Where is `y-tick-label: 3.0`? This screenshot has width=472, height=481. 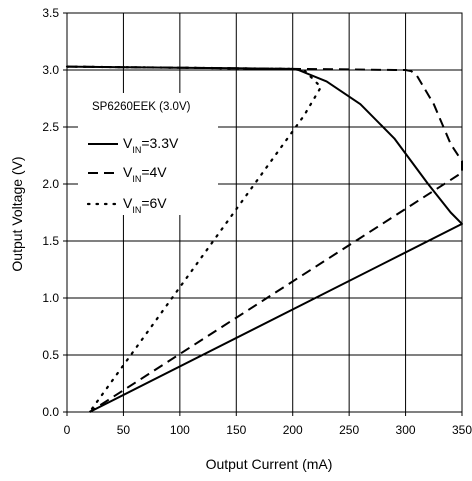 y-tick-label: 3.0 is located at coordinates (50, 70).